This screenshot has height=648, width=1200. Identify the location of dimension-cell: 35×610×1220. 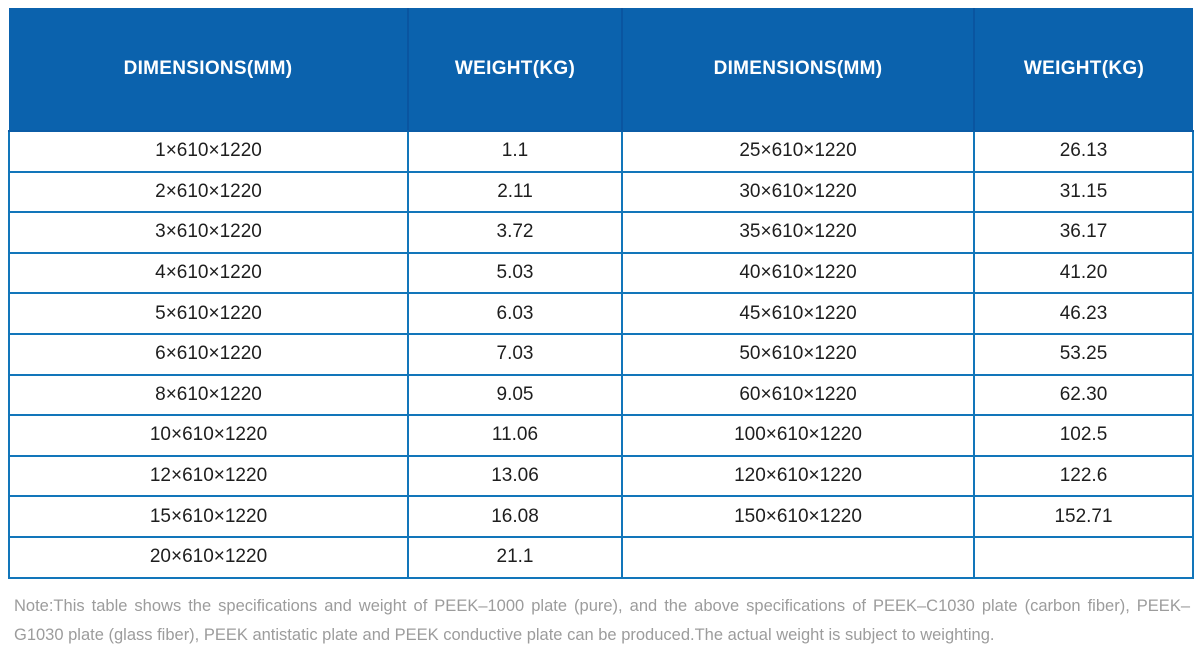
(798, 232).